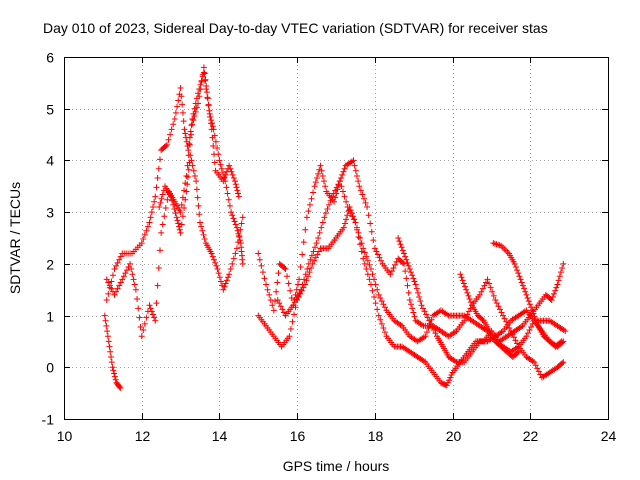 The width and height of the screenshot is (640, 480). What do you see at coordinates (50, 317) in the screenshot?
I see `y-tick-label: 1` at bounding box center [50, 317].